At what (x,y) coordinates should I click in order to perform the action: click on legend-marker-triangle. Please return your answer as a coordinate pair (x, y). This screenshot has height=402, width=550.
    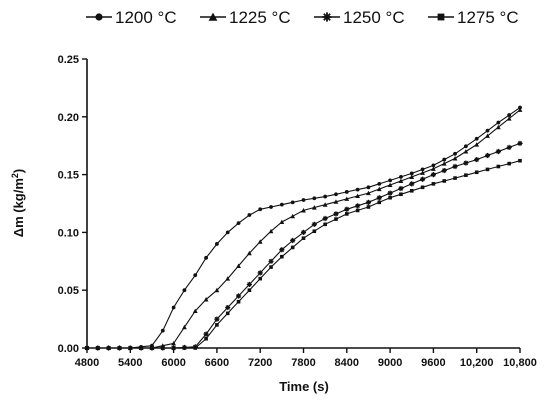
    Looking at the image, I should click on (213, 16).